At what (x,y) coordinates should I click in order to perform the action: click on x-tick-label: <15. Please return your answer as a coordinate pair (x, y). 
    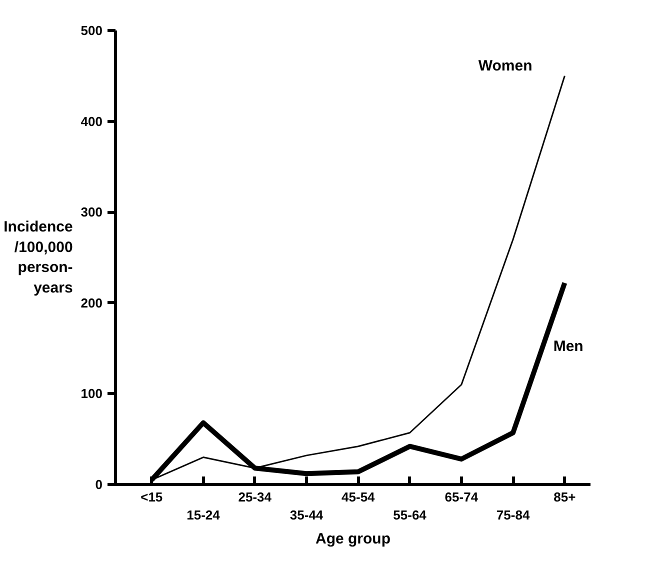
    Looking at the image, I should click on (151, 497).